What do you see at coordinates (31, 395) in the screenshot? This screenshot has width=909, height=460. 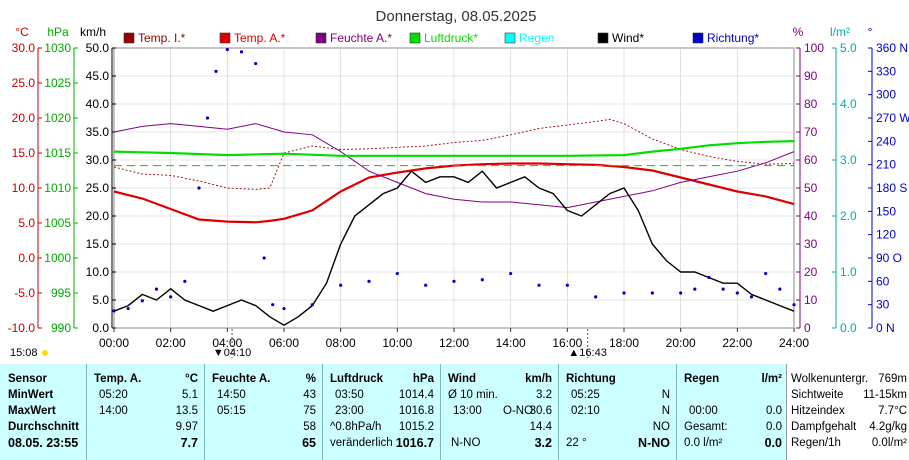 I see `label-min: MinWert` at bounding box center [31, 395].